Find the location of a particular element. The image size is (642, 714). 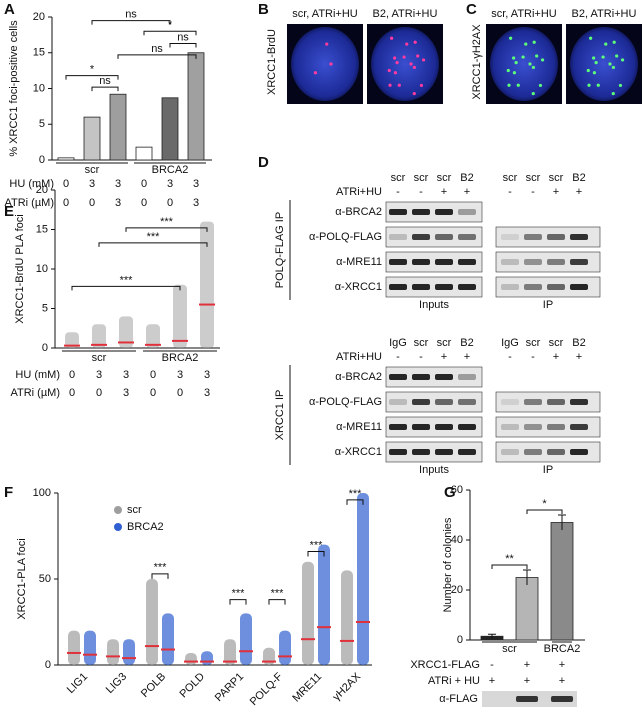

x-tick-label: MRE11 is located at coordinates (307, 688).